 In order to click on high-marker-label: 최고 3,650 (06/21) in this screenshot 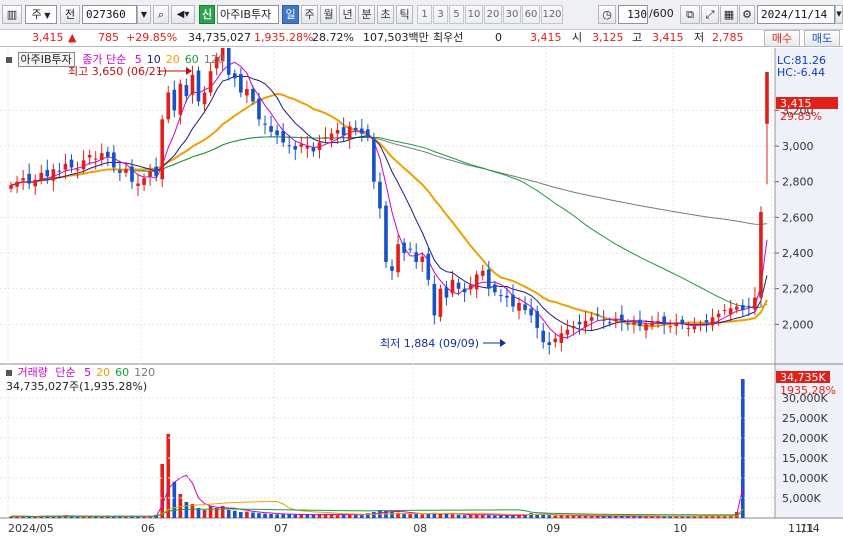, I will do `click(117, 71)`.